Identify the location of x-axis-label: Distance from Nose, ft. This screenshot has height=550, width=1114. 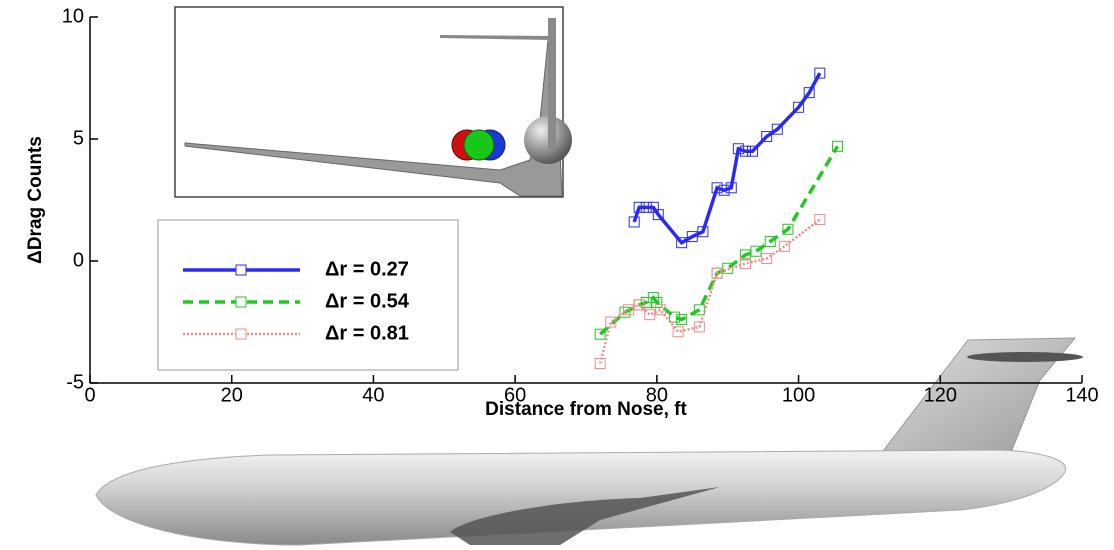
(586, 409).